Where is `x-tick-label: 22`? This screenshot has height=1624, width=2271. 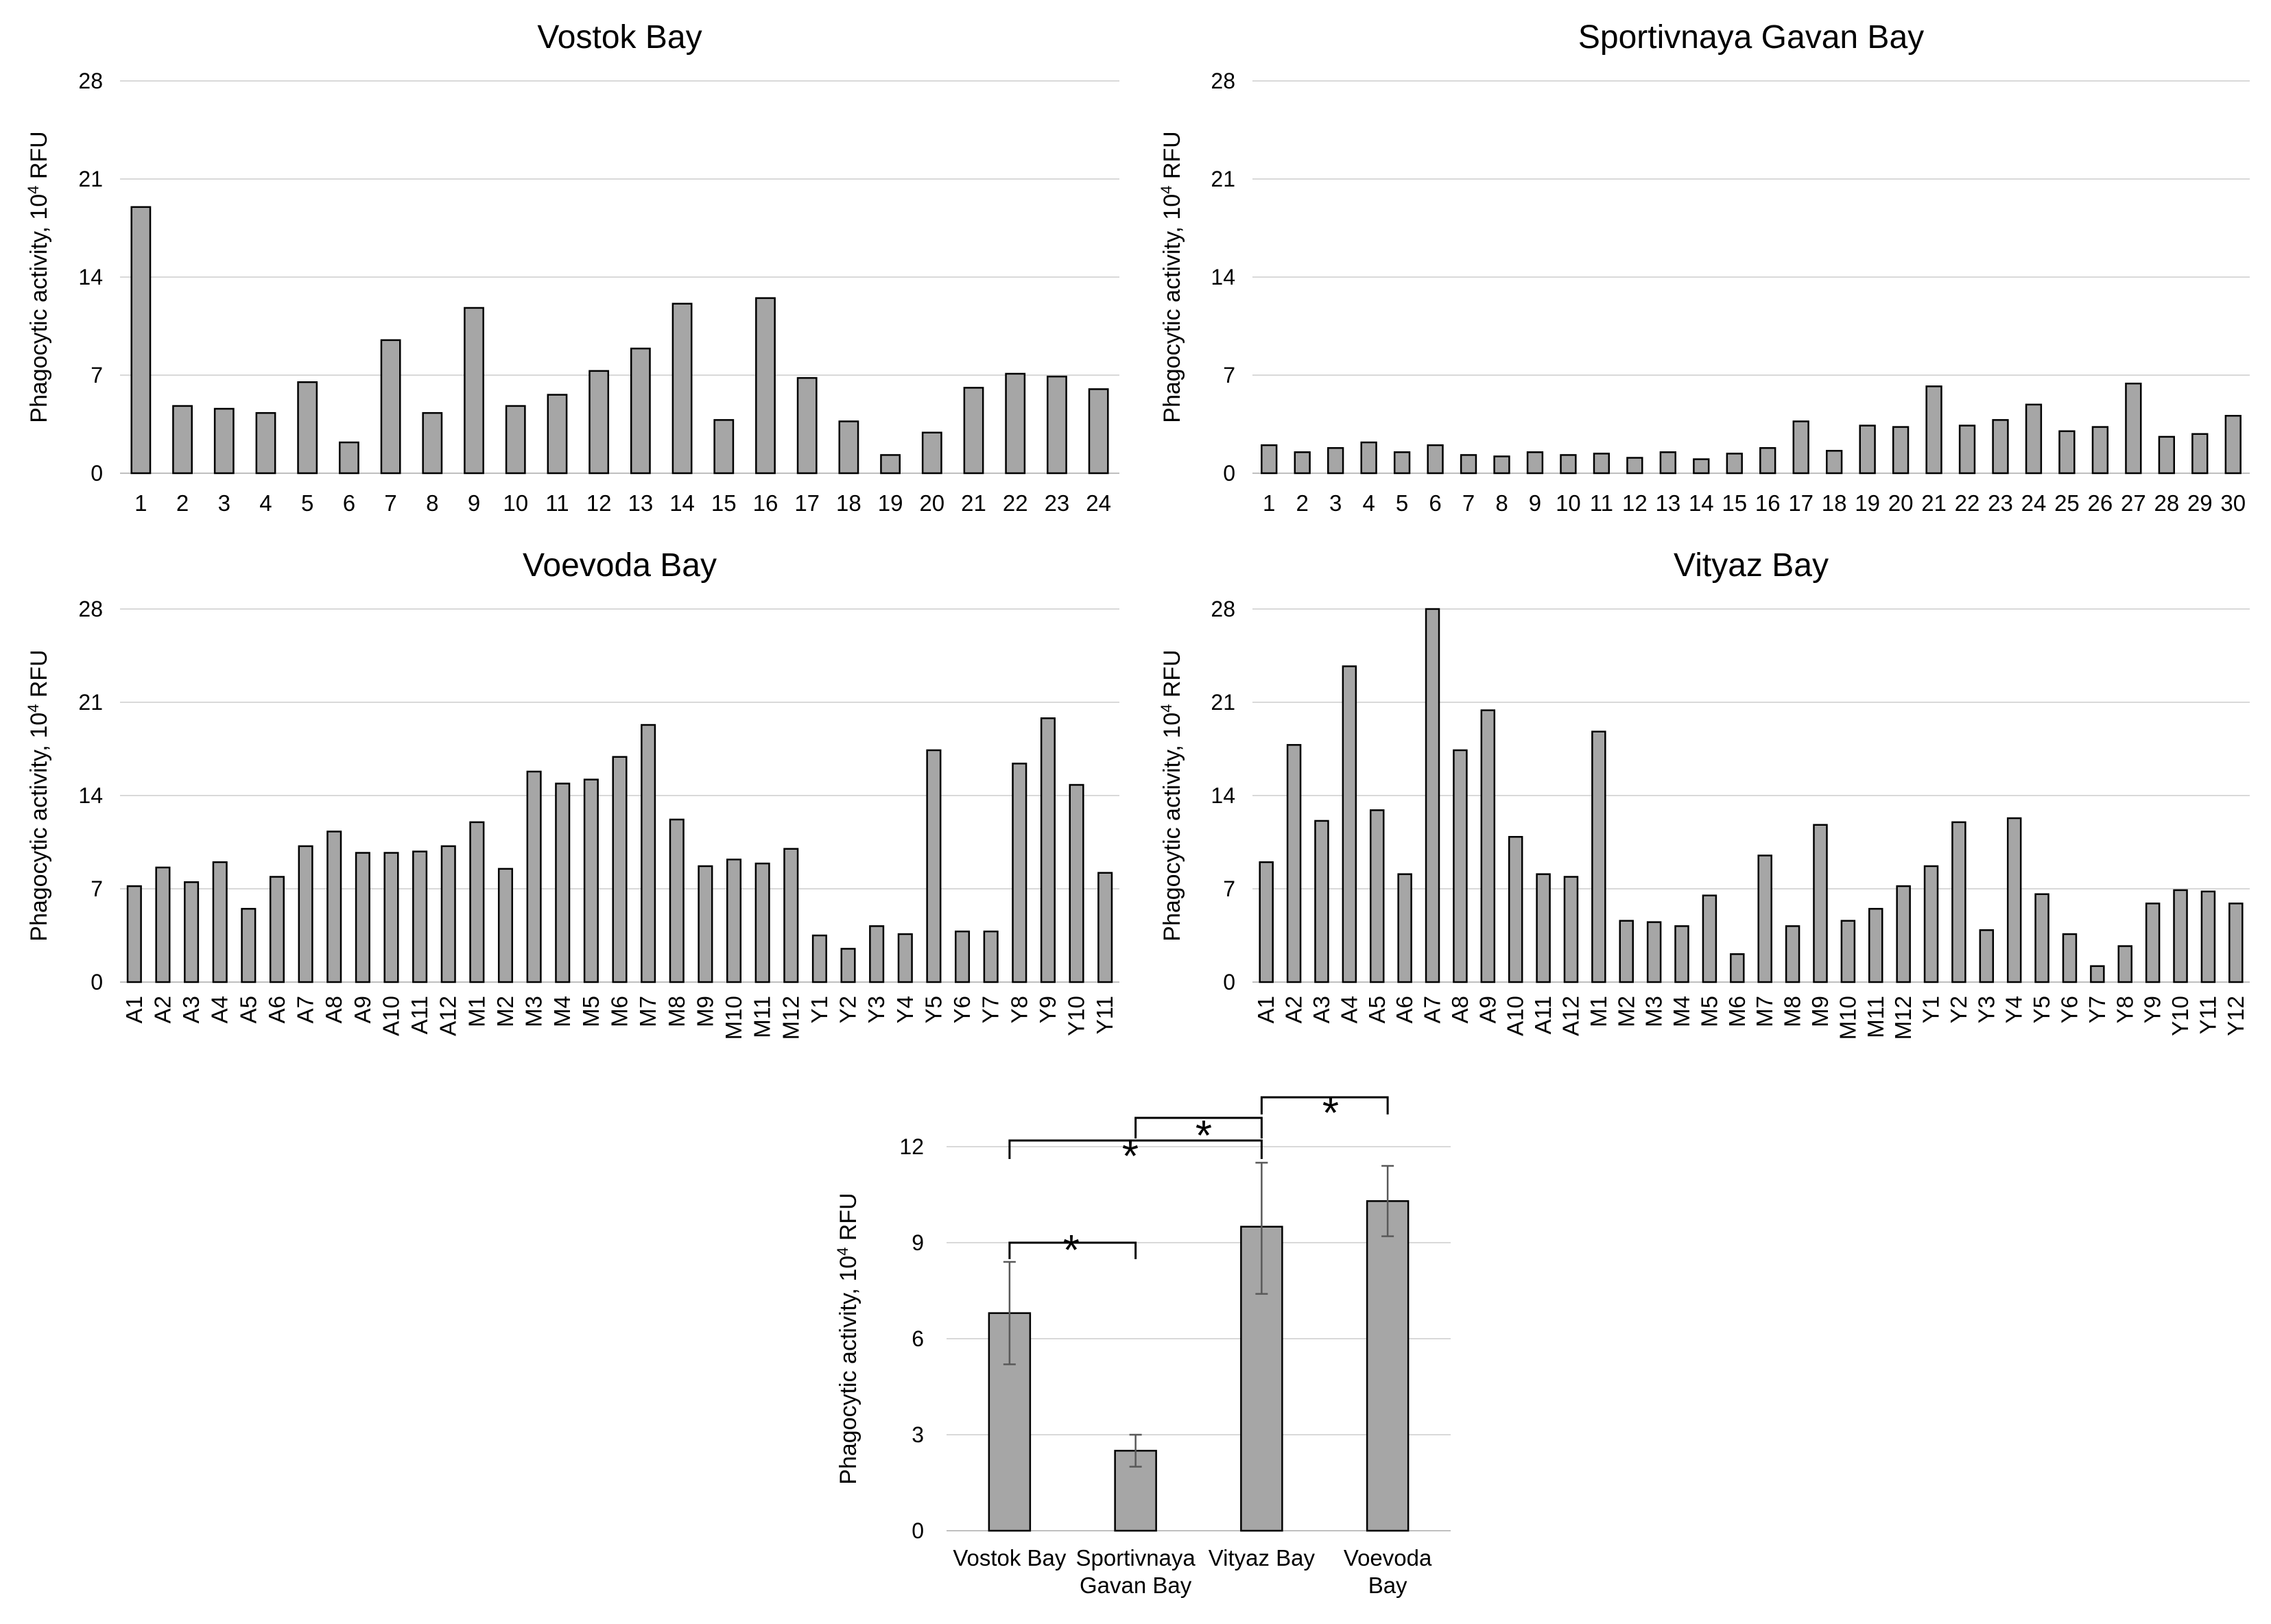 x-tick-label: 22 is located at coordinates (1968, 503).